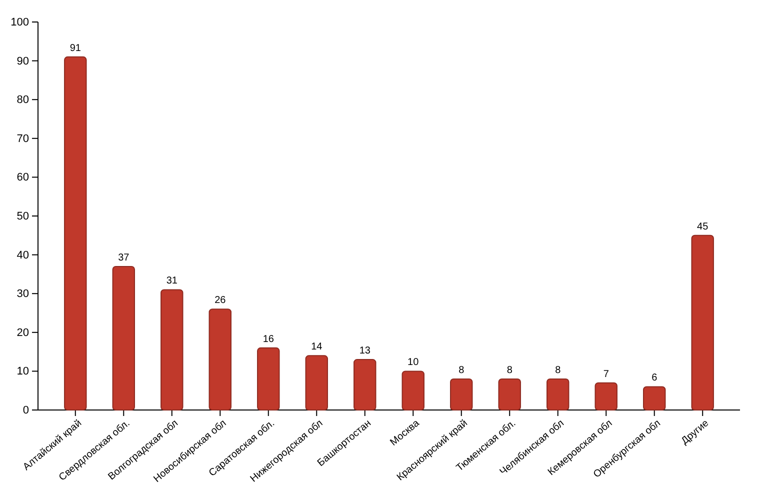  Describe the element at coordinates (22, 61) in the screenshot. I see `y-tick-label: 90` at that location.